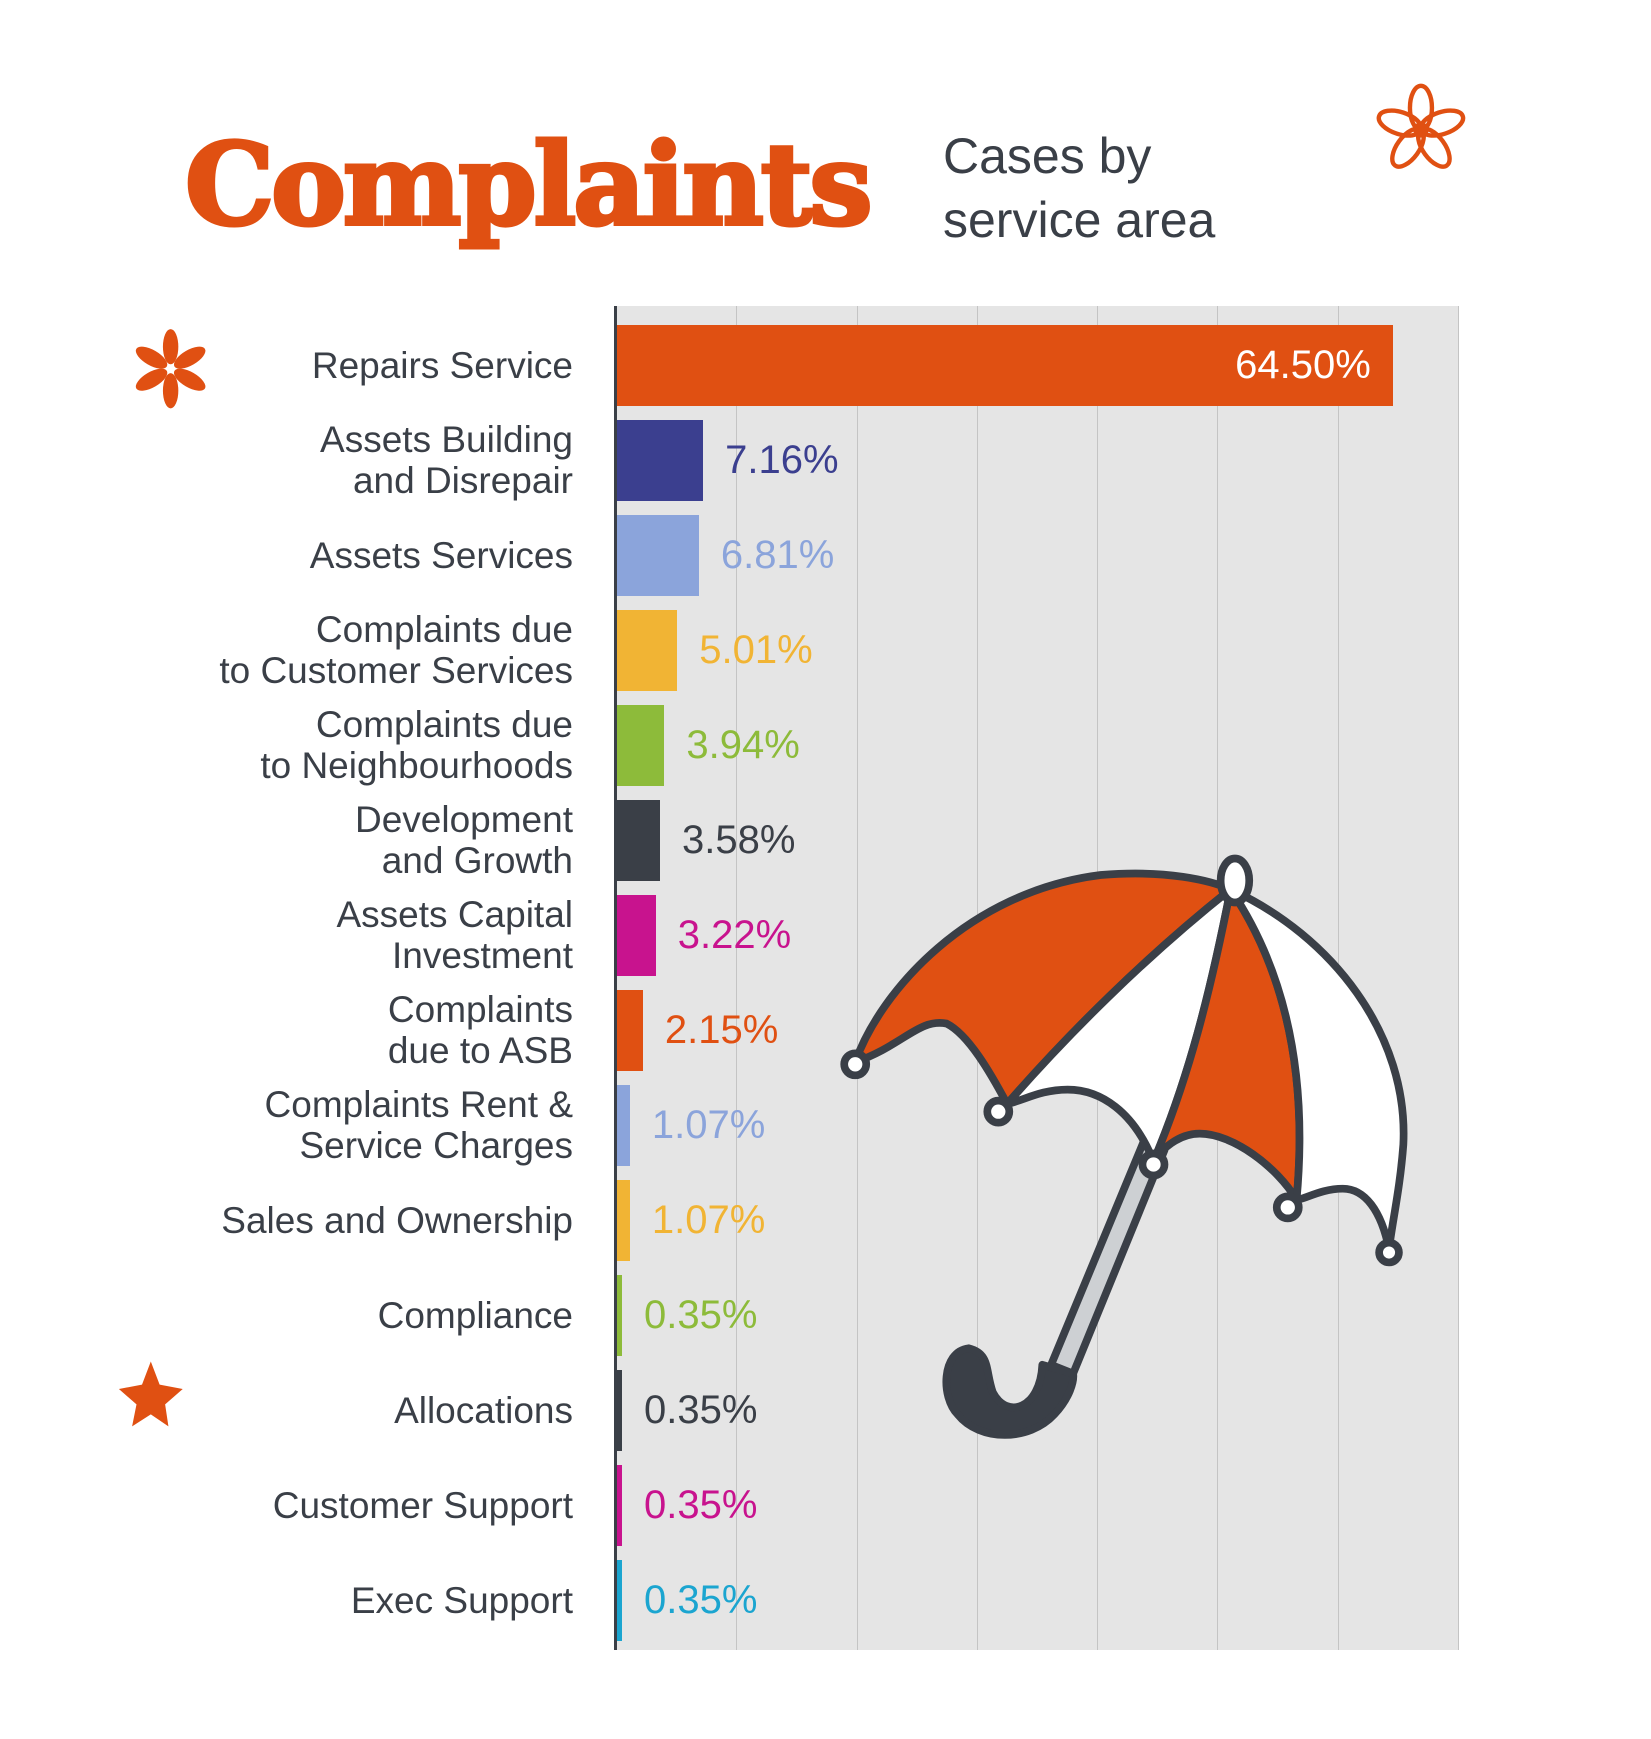 The image size is (1651, 1739). I want to click on category-label: Repairs Service, so click(442, 365).